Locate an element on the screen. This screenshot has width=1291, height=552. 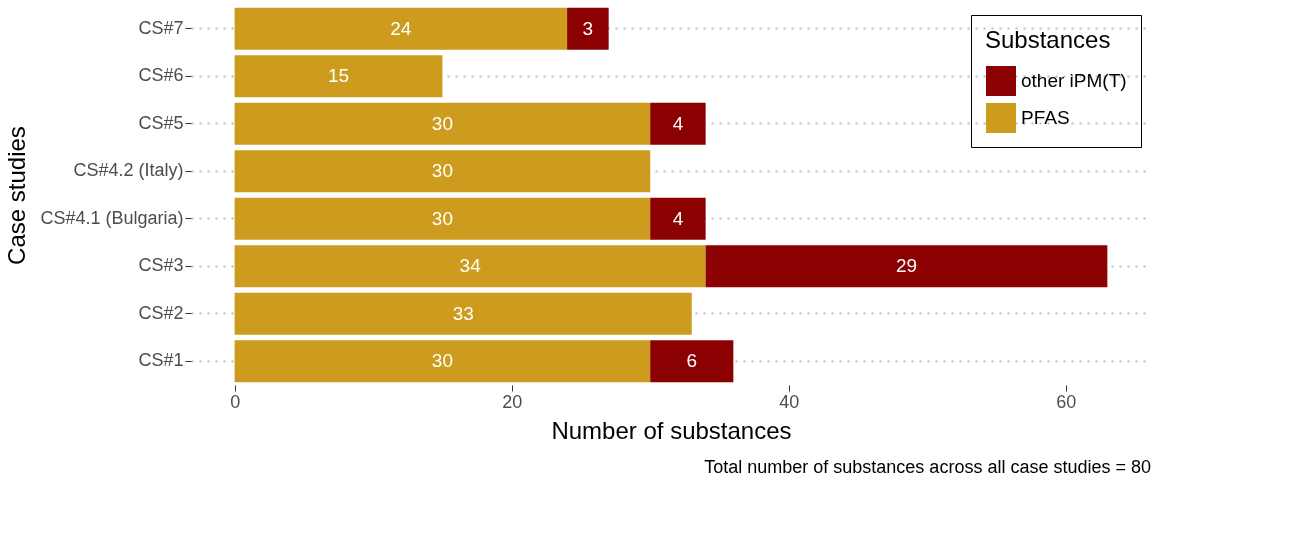
data-label: 29 is located at coordinates (906, 266).